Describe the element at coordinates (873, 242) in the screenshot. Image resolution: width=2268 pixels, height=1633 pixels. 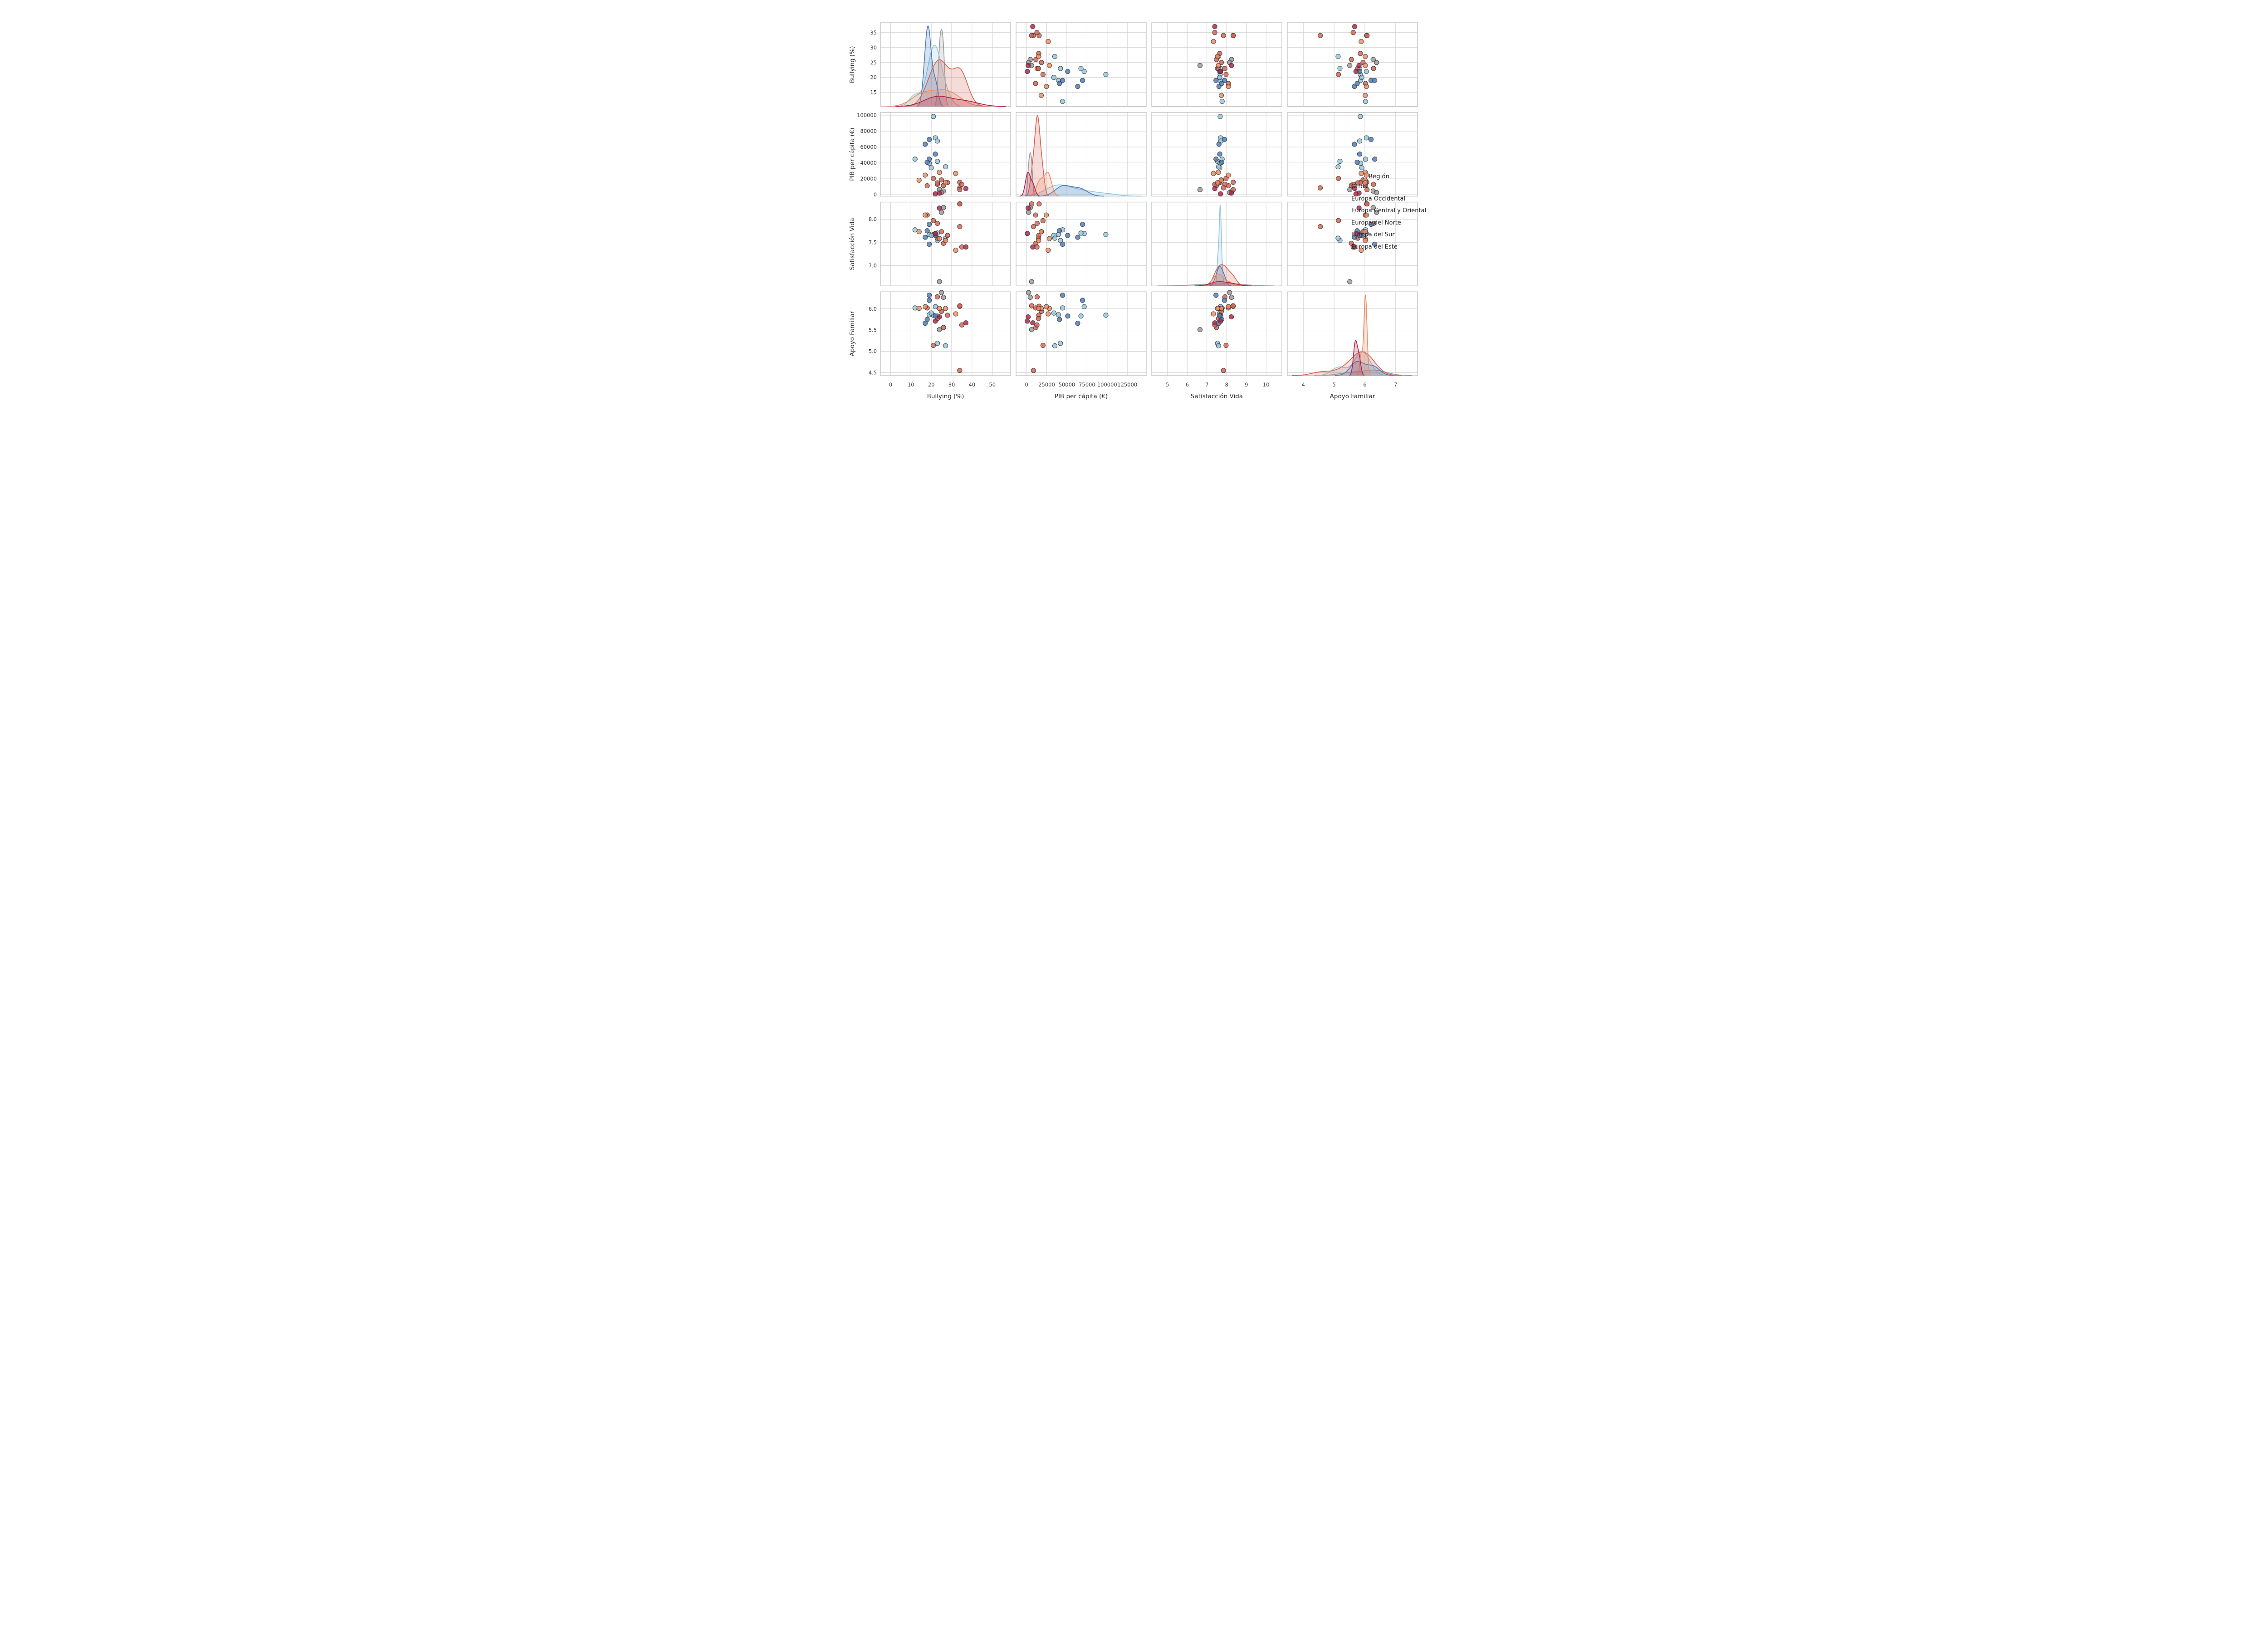
I see `y-tick-label: 7.5` at that location.